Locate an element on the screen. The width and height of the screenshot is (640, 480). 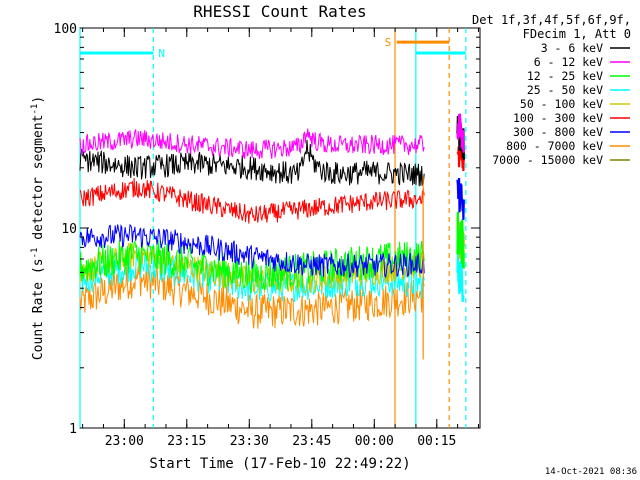
footer-timestamp: 14-Oct-2021 08:36 is located at coordinates (591, 472).